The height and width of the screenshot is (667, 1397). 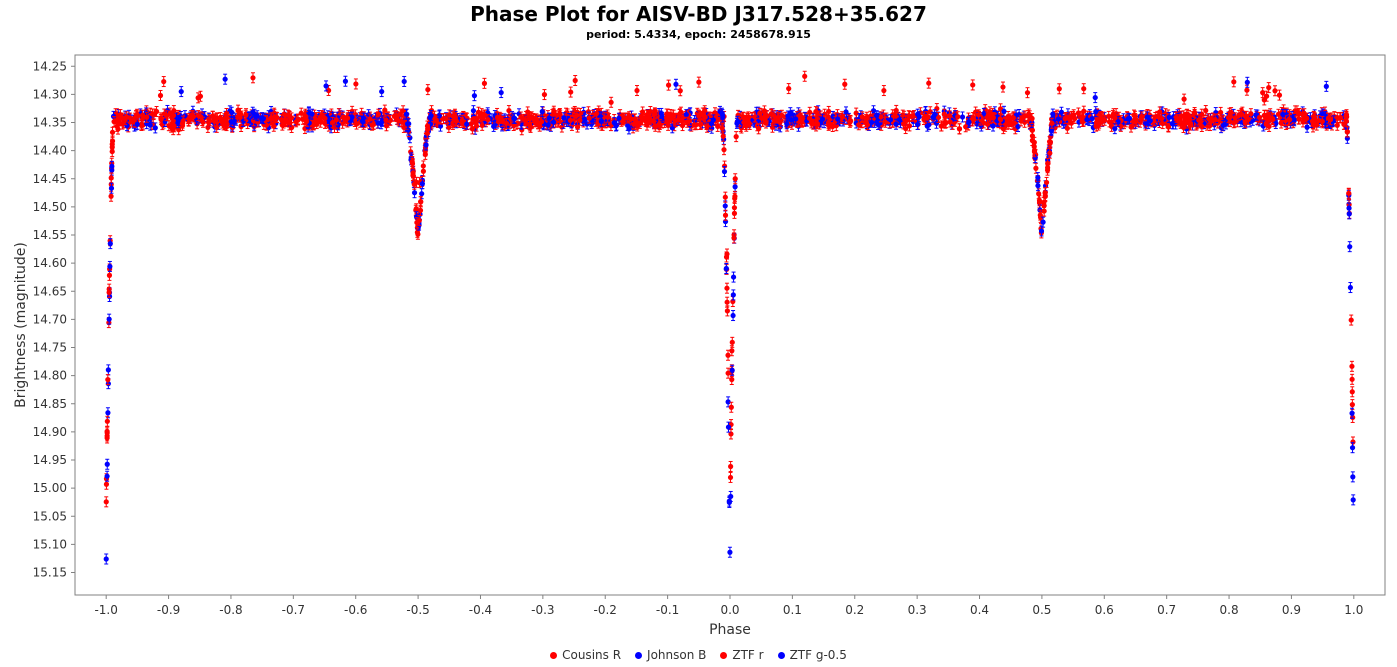 What do you see at coordinates (50, 123) in the screenshot?
I see `y-tick-label: 14.35` at bounding box center [50, 123].